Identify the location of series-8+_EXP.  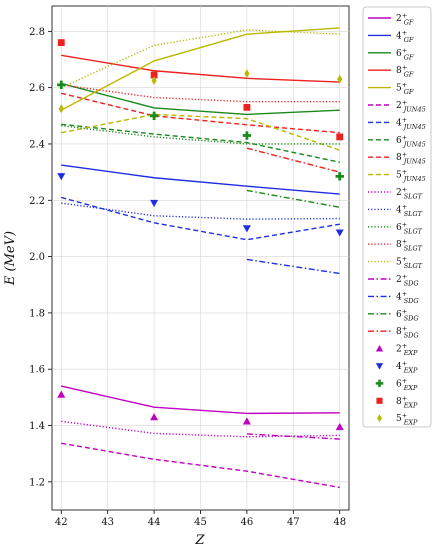
(200, 90).